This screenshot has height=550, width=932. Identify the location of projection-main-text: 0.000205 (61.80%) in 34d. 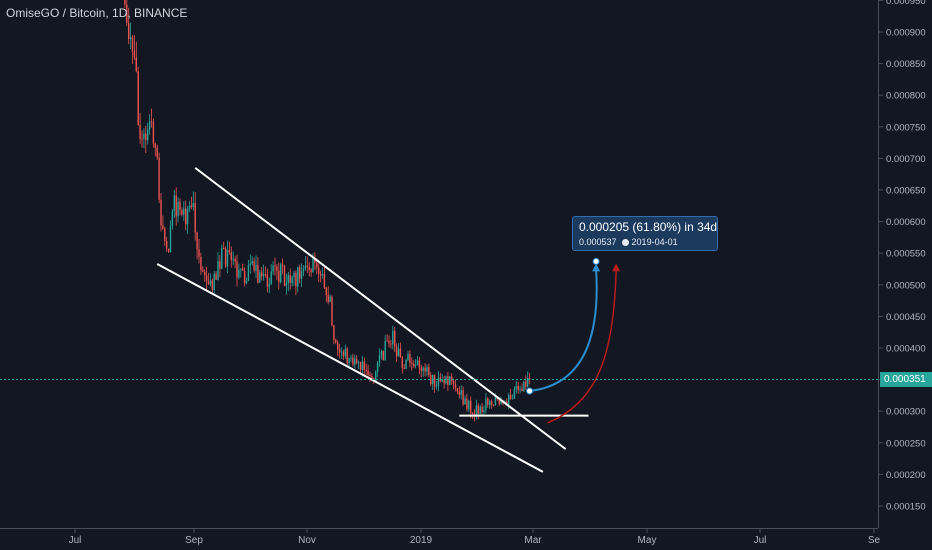
(648, 227).